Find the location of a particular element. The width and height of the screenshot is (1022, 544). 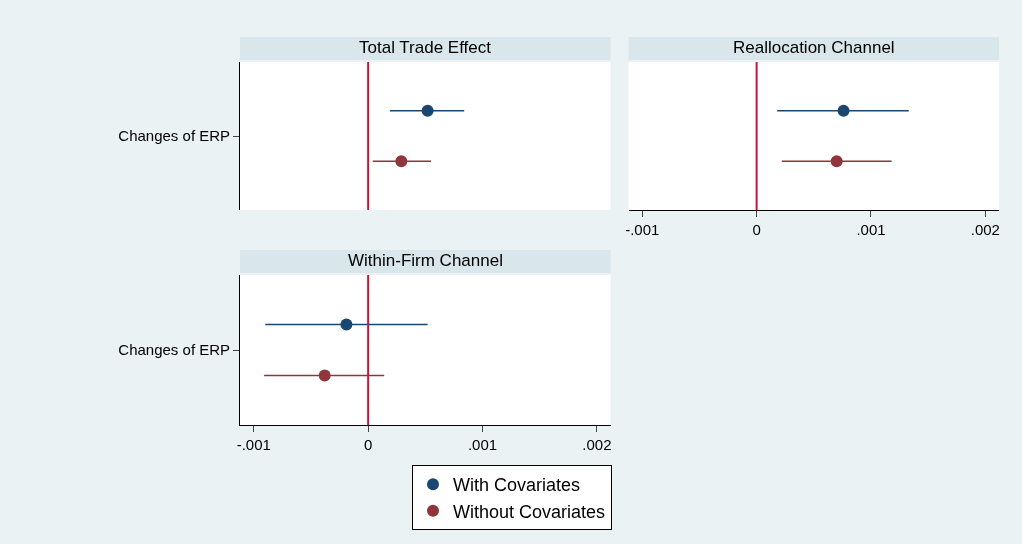

chart-title: Reallocation Channel is located at coordinates (814, 47).